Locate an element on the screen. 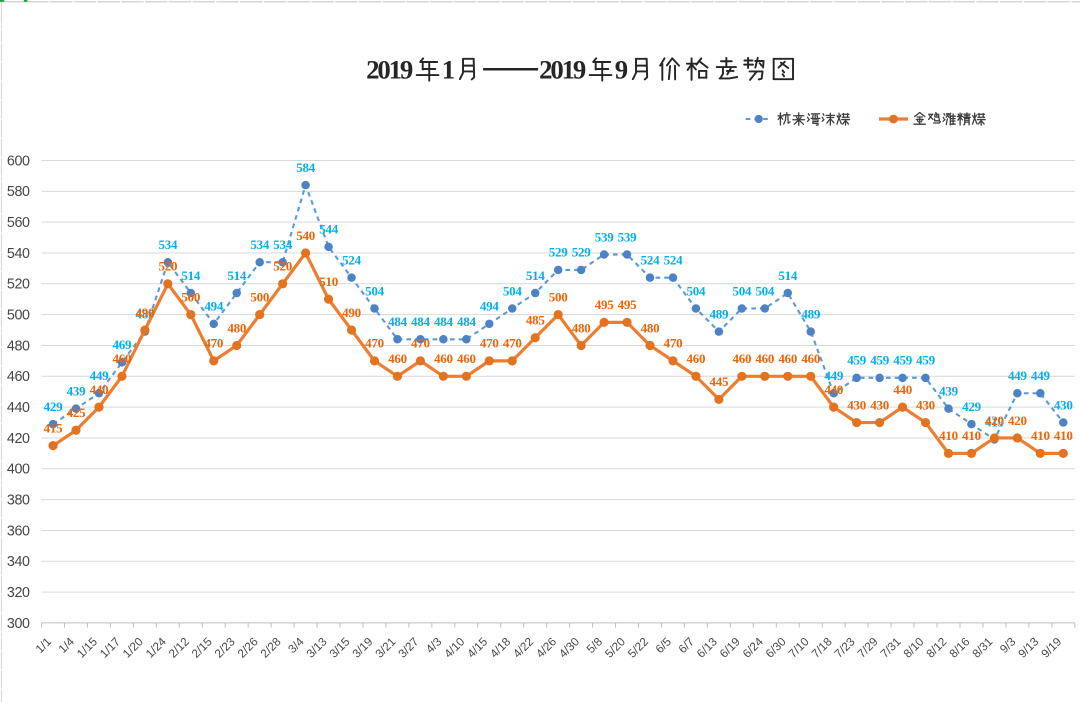 This screenshot has width=1080, height=702. svg-text: 485 is located at coordinates (536, 320).